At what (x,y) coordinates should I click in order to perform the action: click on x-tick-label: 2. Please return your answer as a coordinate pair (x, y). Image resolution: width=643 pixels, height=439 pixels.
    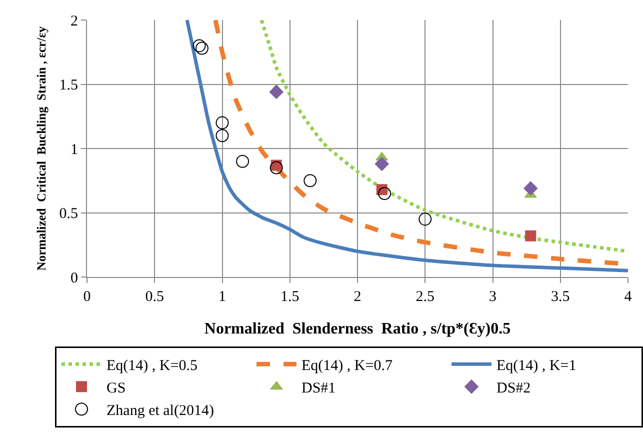
    Looking at the image, I should click on (358, 297).